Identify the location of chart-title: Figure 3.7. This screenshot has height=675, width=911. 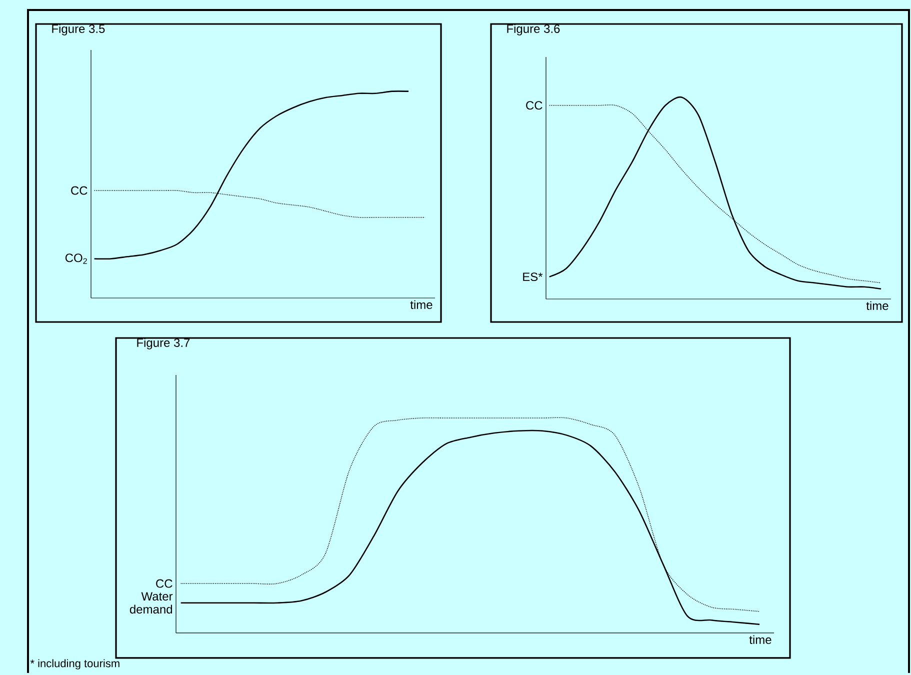
(163, 344).